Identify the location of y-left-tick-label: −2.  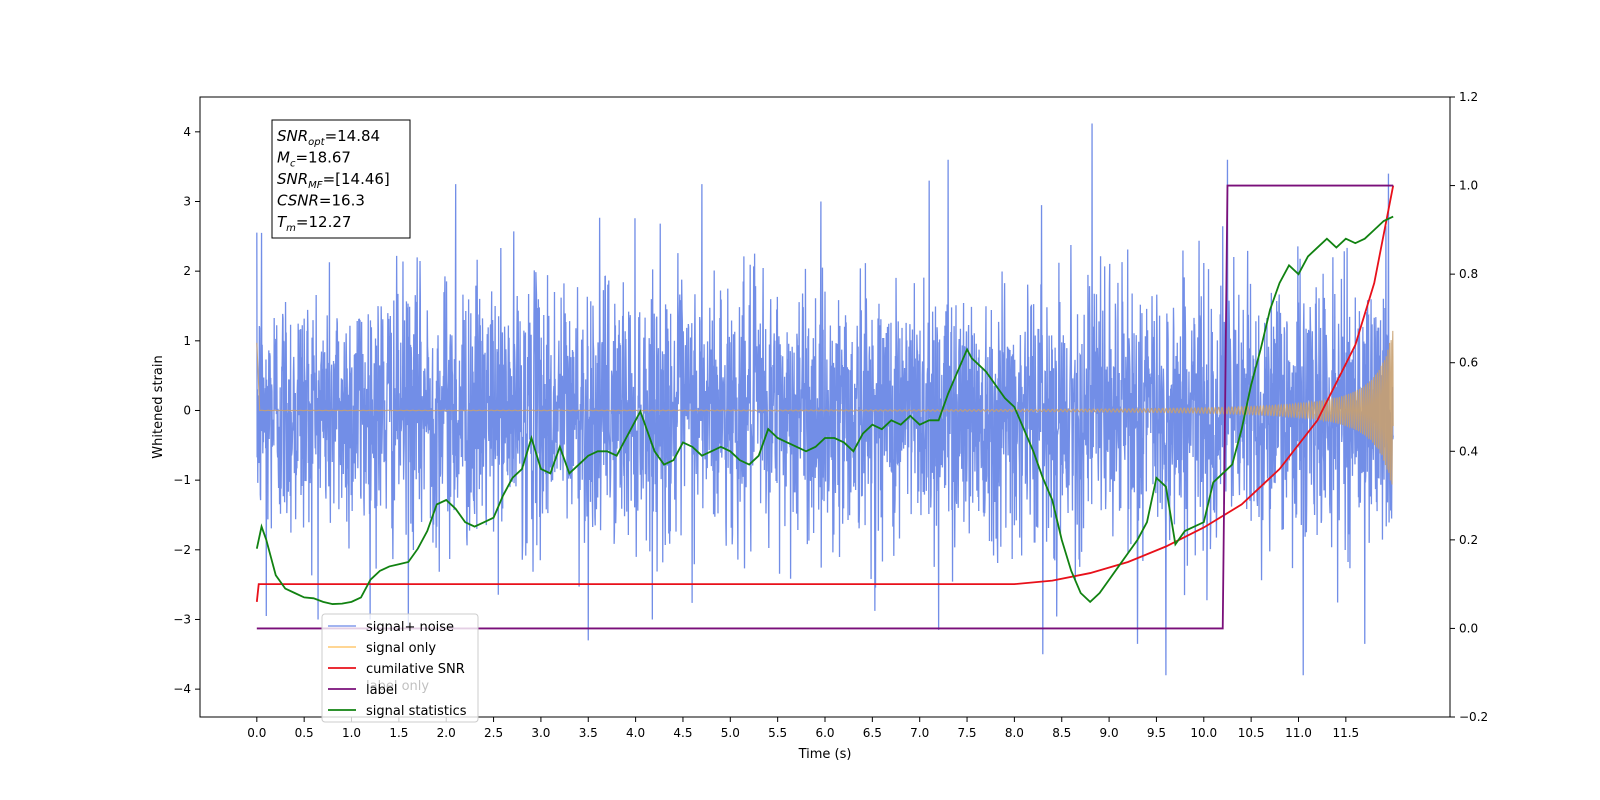
(182, 550).